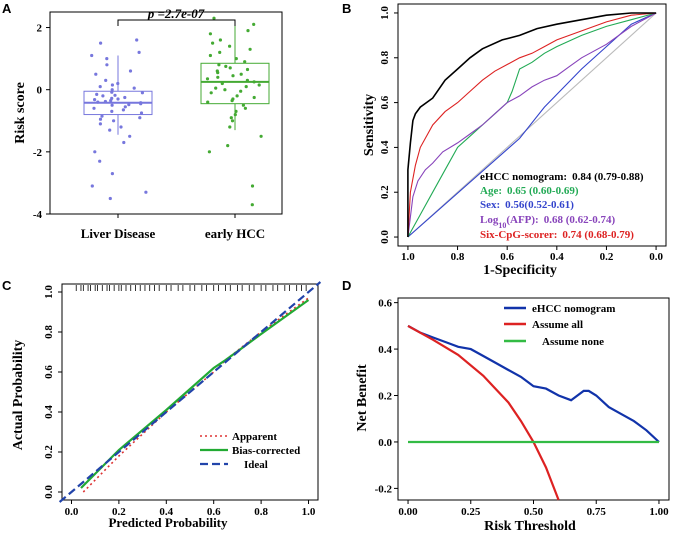  What do you see at coordinates (656, 257) in the screenshot?
I see `roc-xtick-label: 0.0` at bounding box center [656, 257].